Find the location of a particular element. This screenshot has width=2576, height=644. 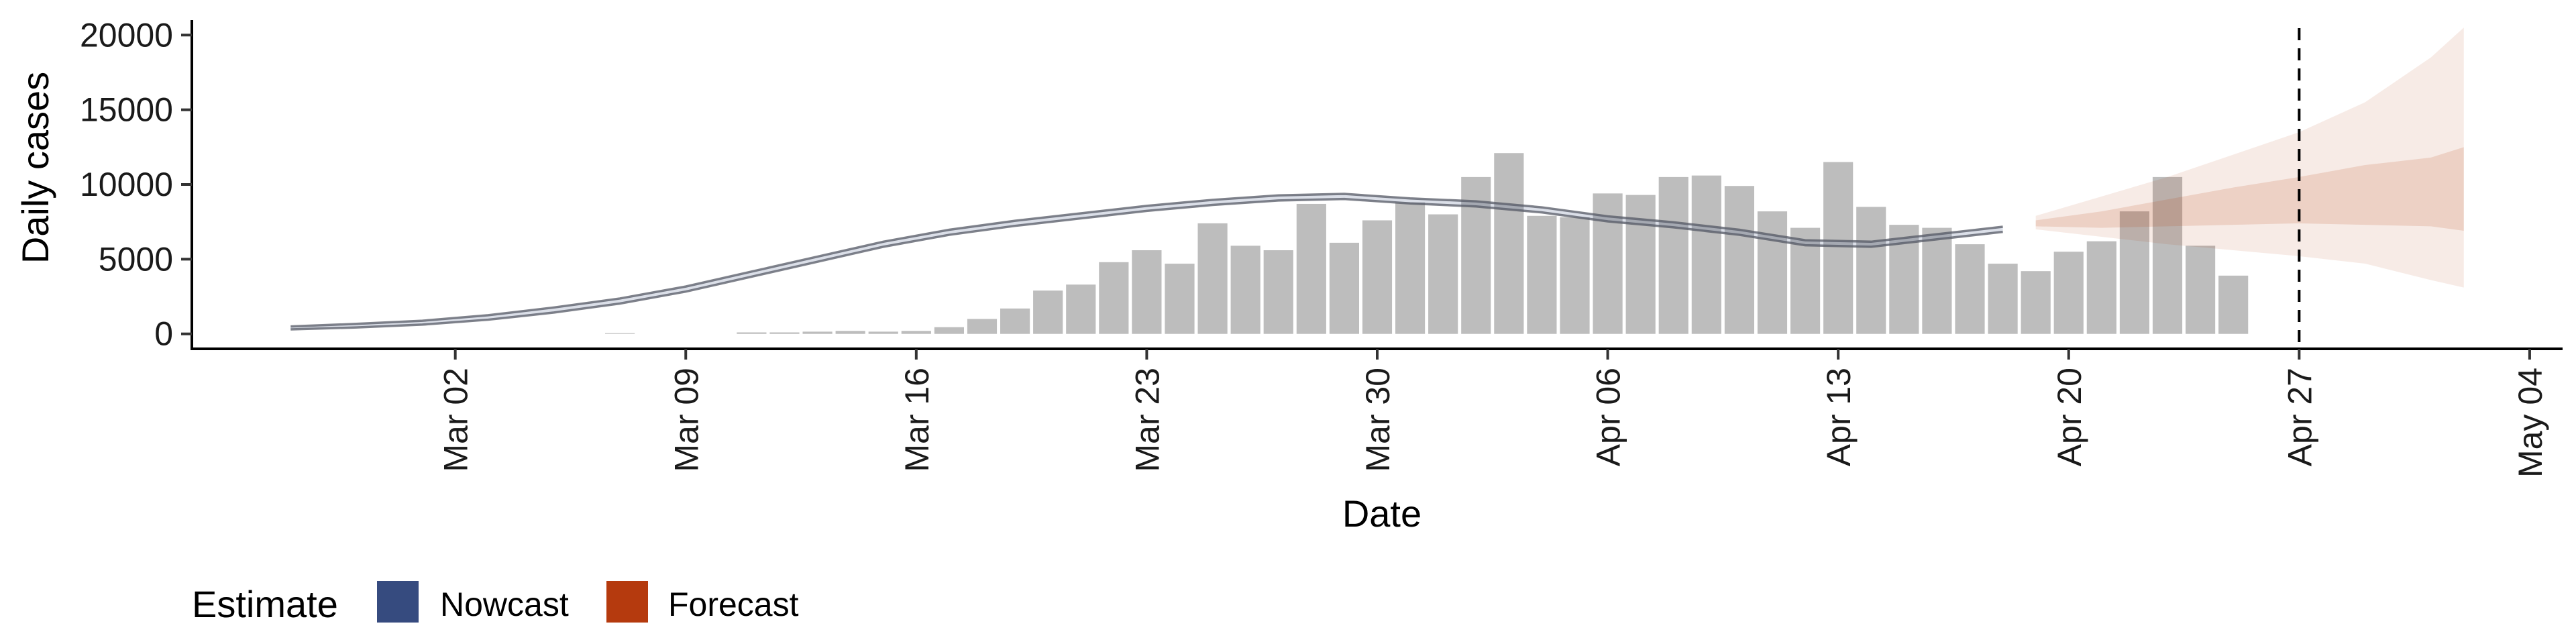

x-axis-title: Date is located at coordinates (1381, 513).